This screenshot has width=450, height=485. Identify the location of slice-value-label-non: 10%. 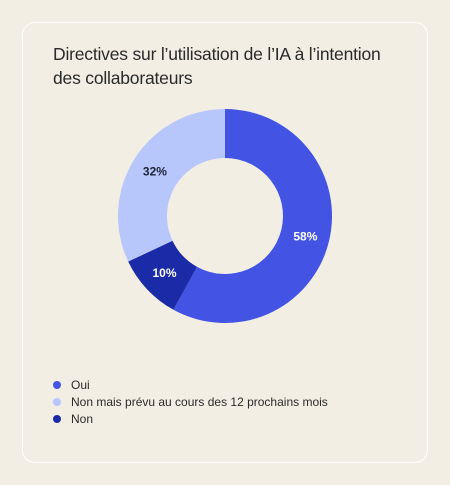
(164, 273).